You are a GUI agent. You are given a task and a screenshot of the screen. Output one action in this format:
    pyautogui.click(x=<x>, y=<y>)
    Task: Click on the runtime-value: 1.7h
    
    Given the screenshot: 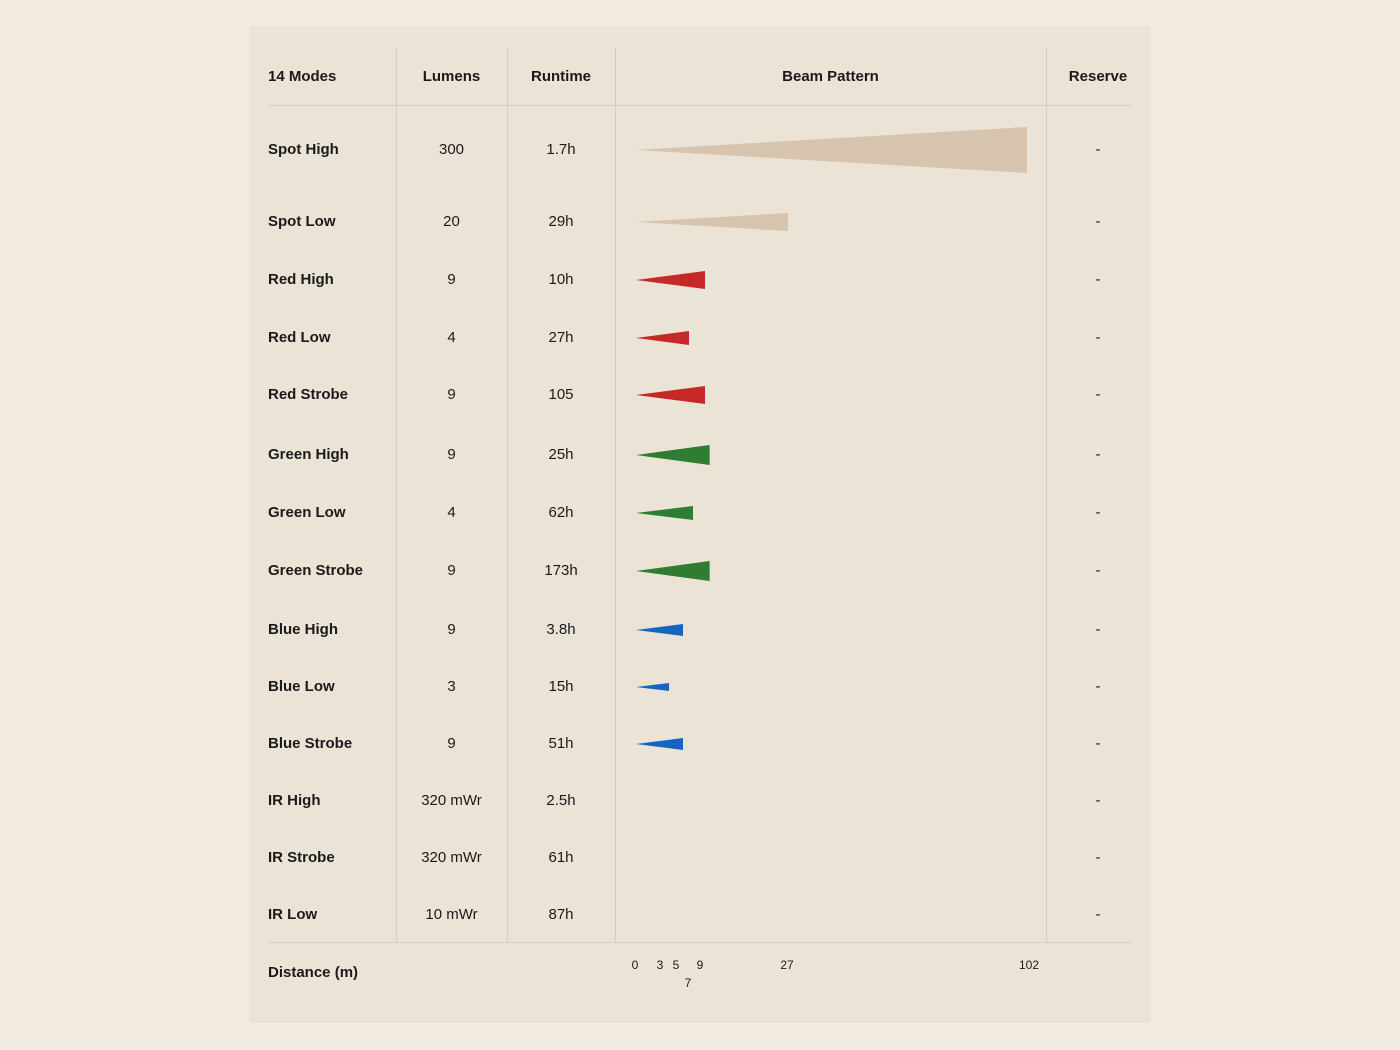 What is the action you would take?
    pyautogui.click(x=561, y=149)
    